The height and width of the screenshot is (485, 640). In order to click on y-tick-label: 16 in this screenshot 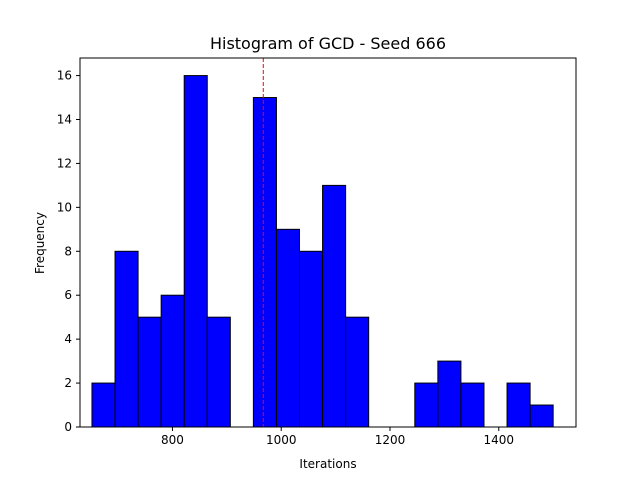, I will do `click(64, 76)`.